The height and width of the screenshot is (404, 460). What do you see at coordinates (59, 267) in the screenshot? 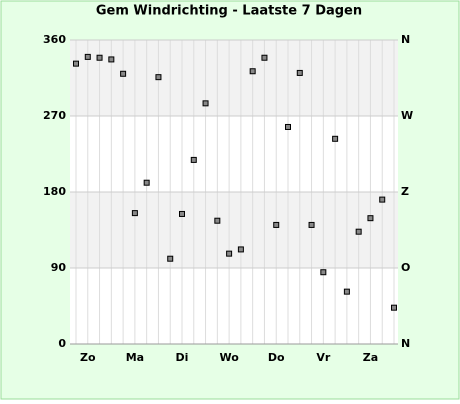
I see `y-tick-label: 90` at bounding box center [59, 267].